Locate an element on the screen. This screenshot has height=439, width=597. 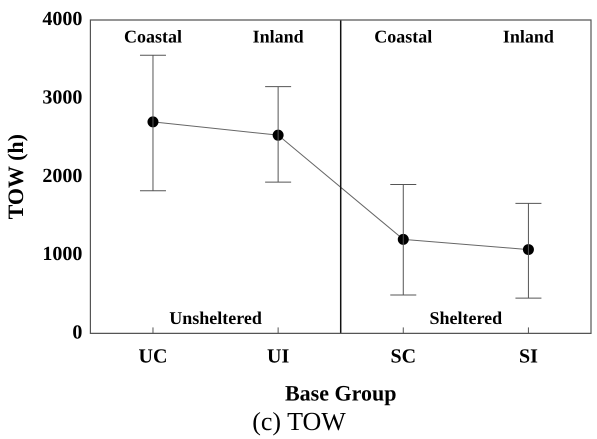
annotation: Sheltered is located at coordinates (466, 318).